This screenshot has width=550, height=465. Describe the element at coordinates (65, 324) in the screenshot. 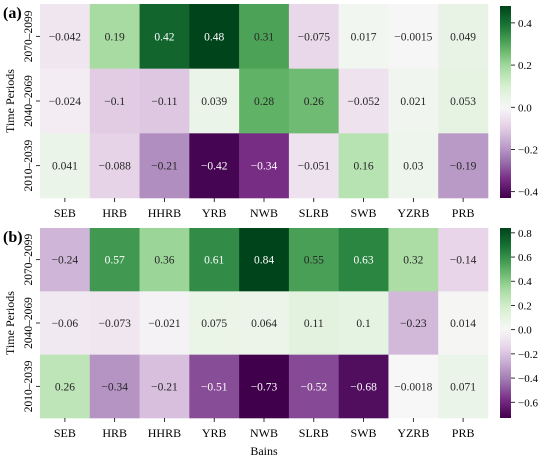

I see `cell-value-label: −0.06` at that location.